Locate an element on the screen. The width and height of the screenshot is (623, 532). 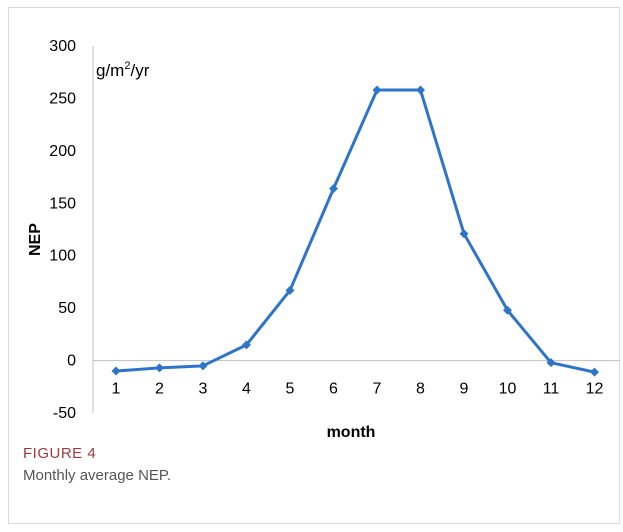
x-tick-label: 2 is located at coordinates (159, 389).